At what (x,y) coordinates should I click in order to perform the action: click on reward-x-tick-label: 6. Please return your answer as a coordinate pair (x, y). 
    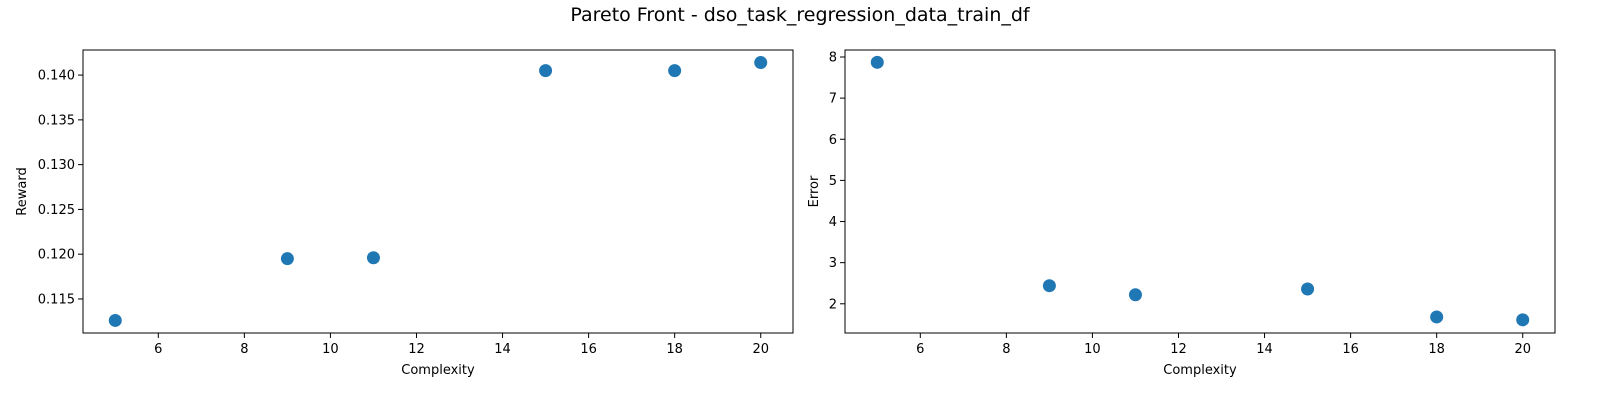
    Looking at the image, I should click on (158, 349).